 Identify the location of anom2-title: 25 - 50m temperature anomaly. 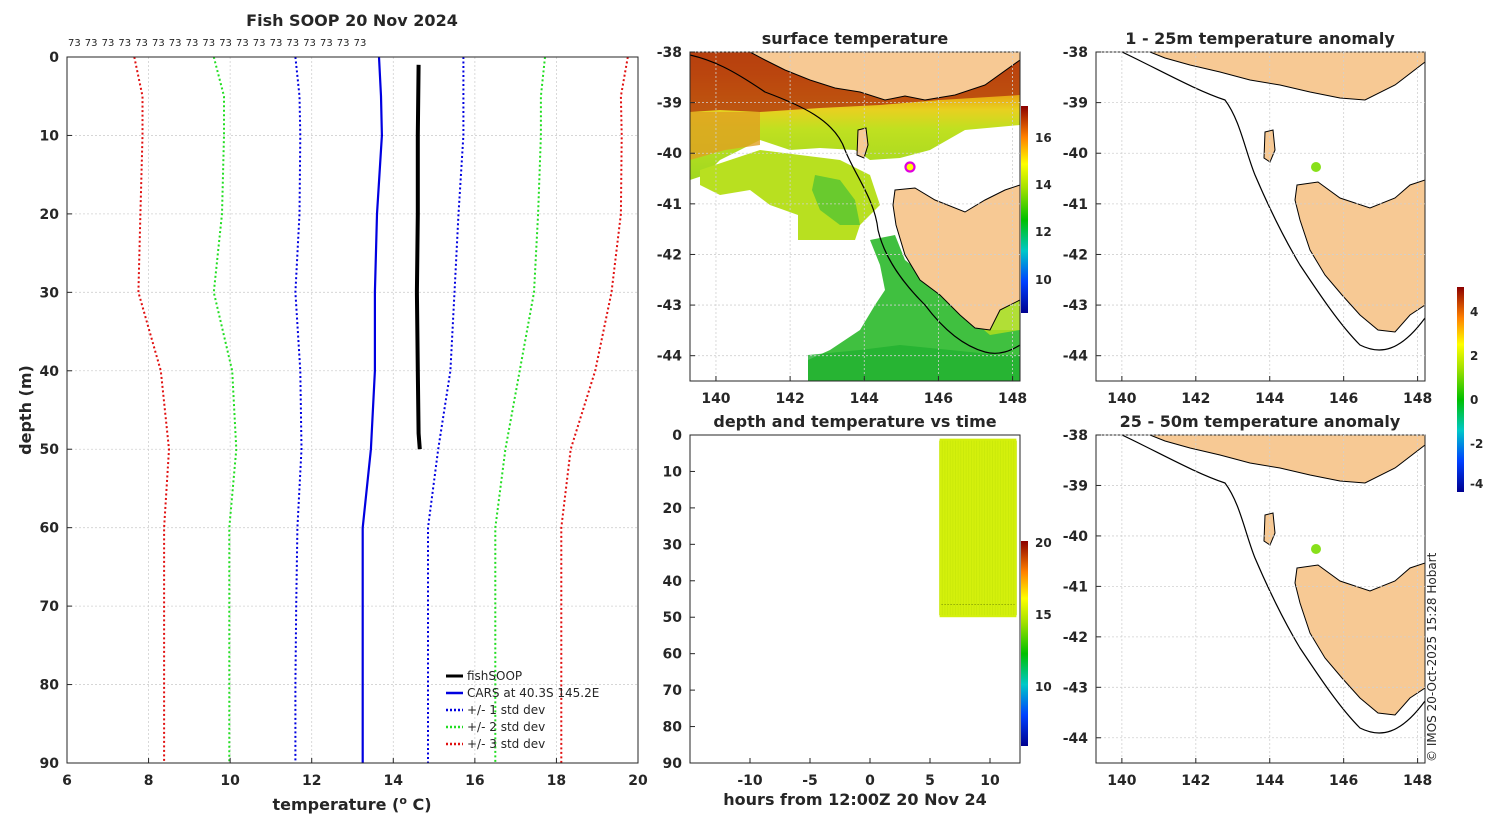
(1260, 421).